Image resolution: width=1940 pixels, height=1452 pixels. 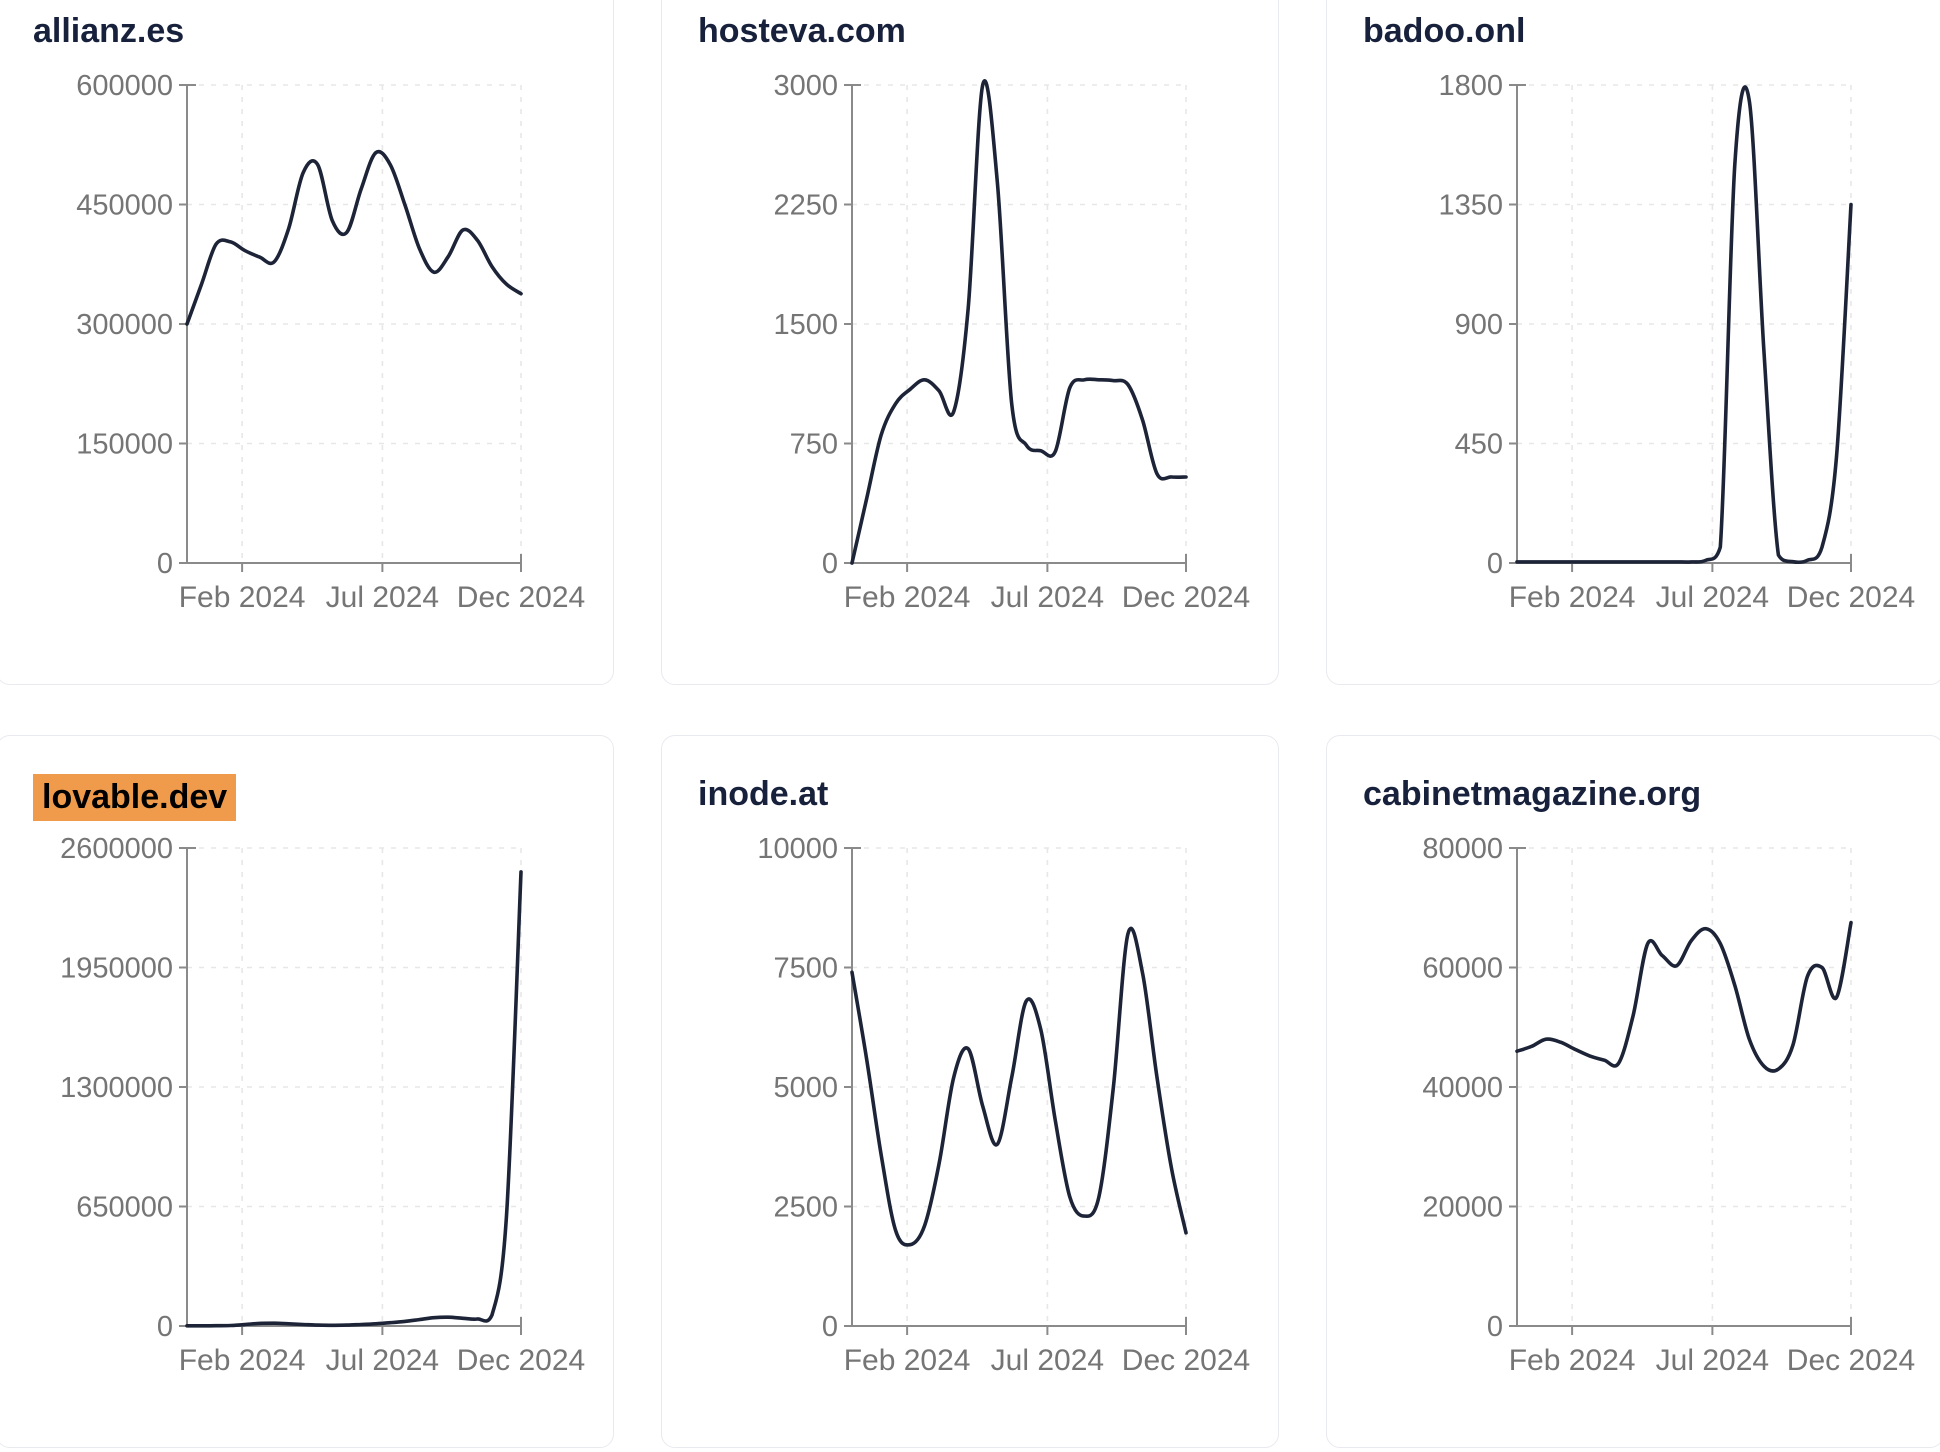 I want to click on y-tick-label: 80000, so click(x=1462, y=849).